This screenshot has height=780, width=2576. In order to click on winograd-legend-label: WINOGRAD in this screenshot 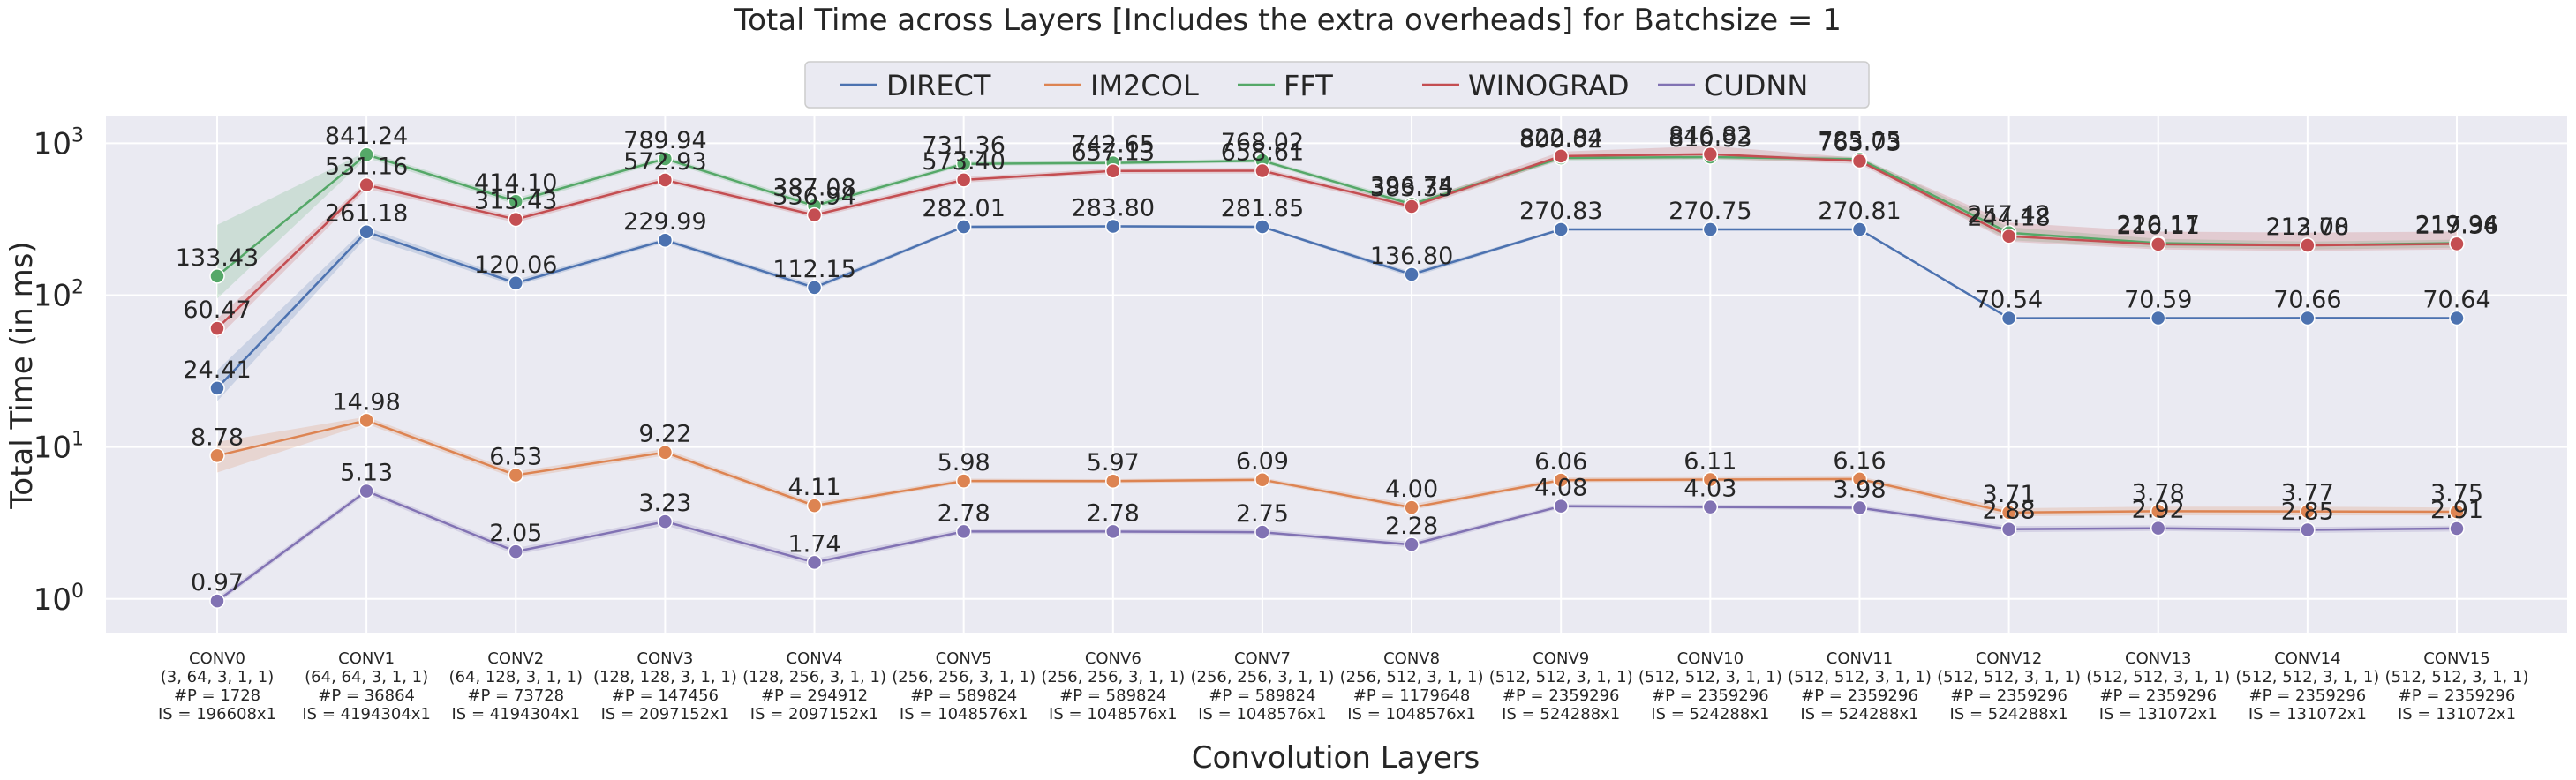, I will do `click(1549, 85)`.